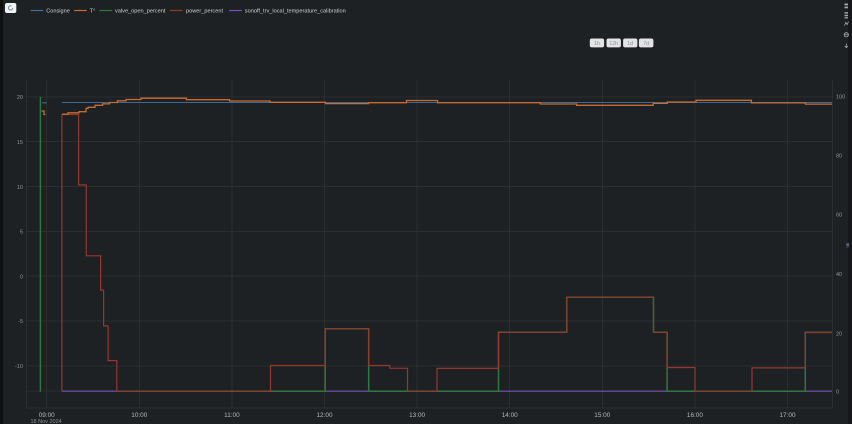 The image size is (852, 424). What do you see at coordinates (613, 44) in the screenshot?
I see `svg-text: 12h` at bounding box center [613, 44].